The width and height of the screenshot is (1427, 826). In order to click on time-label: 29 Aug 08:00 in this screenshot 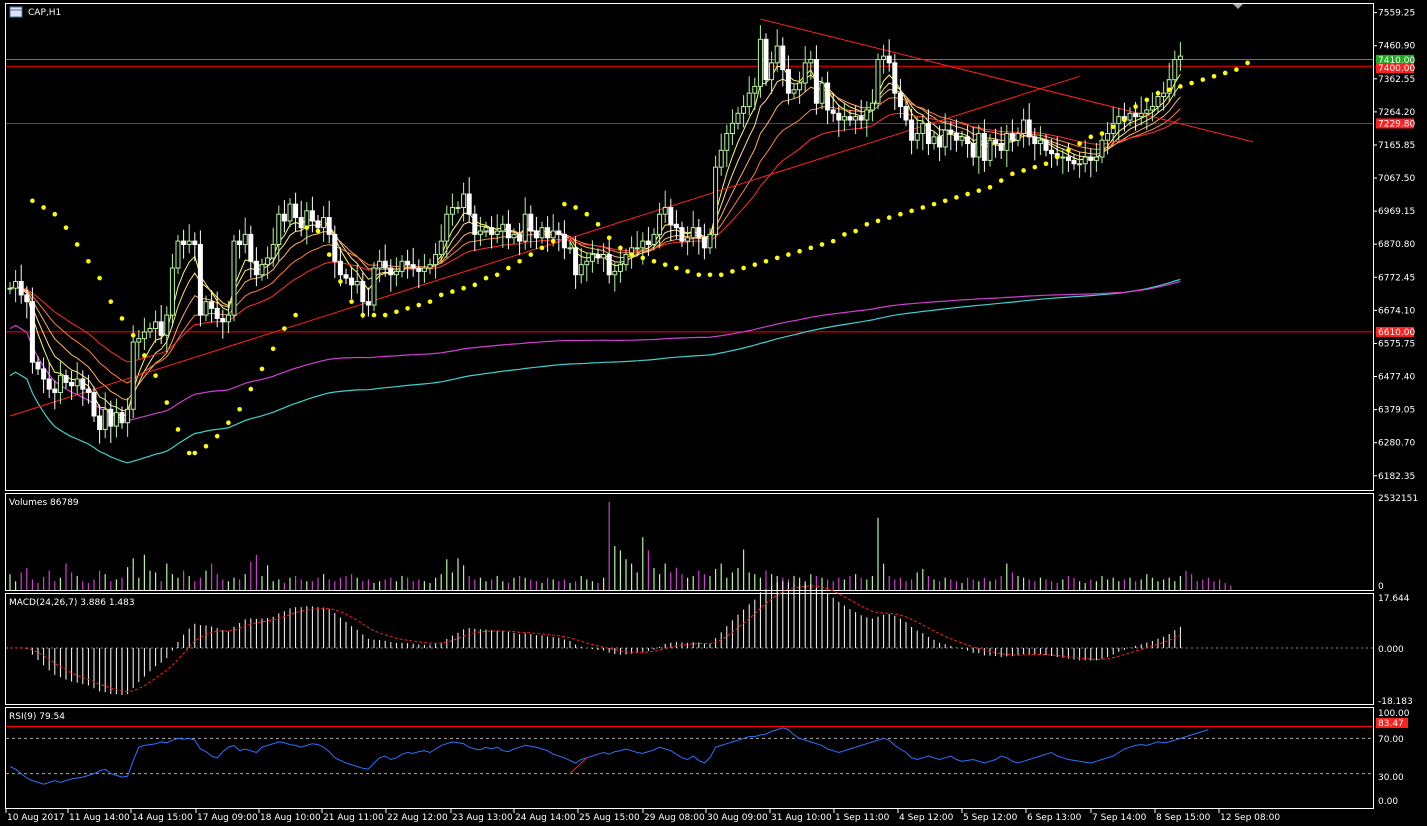, I will do `click(674, 818)`.